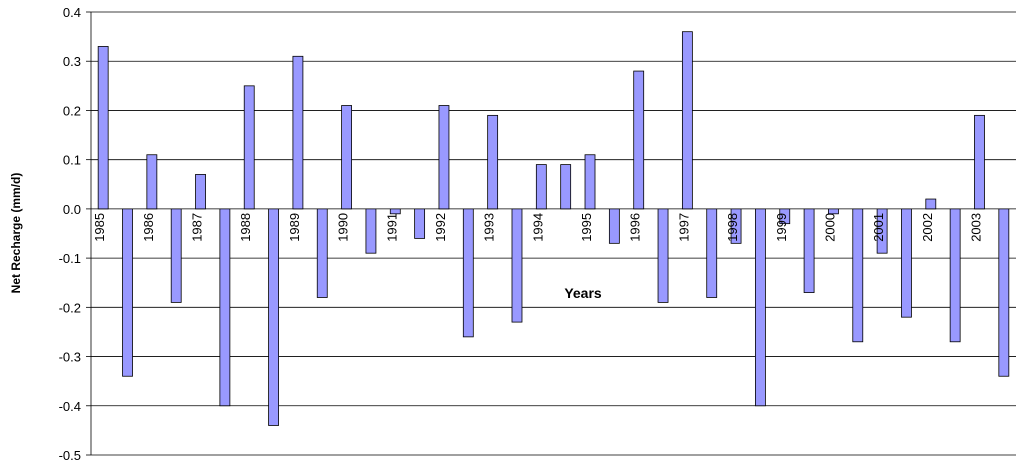  What do you see at coordinates (70, 455) in the screenshot?
I see `y-tick-label: -0.5` at bounding box center [70, 455].